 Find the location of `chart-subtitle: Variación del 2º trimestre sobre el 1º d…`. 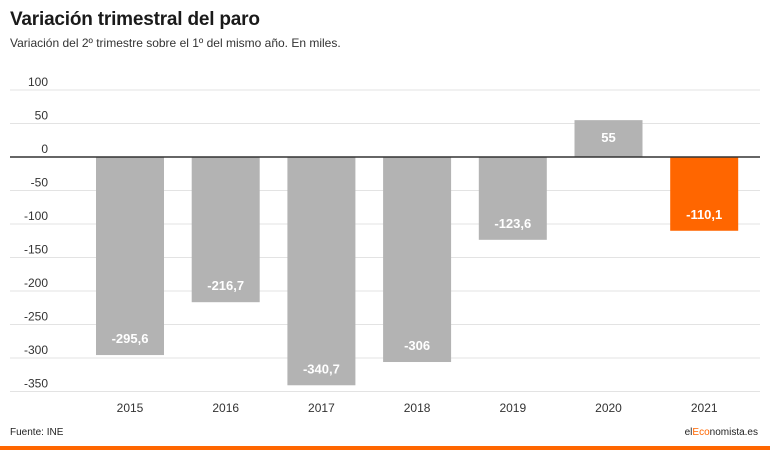

chart-subtitle: Variación del 2º trimestre sobre el 1º d… is located at coordinates (175, 43).